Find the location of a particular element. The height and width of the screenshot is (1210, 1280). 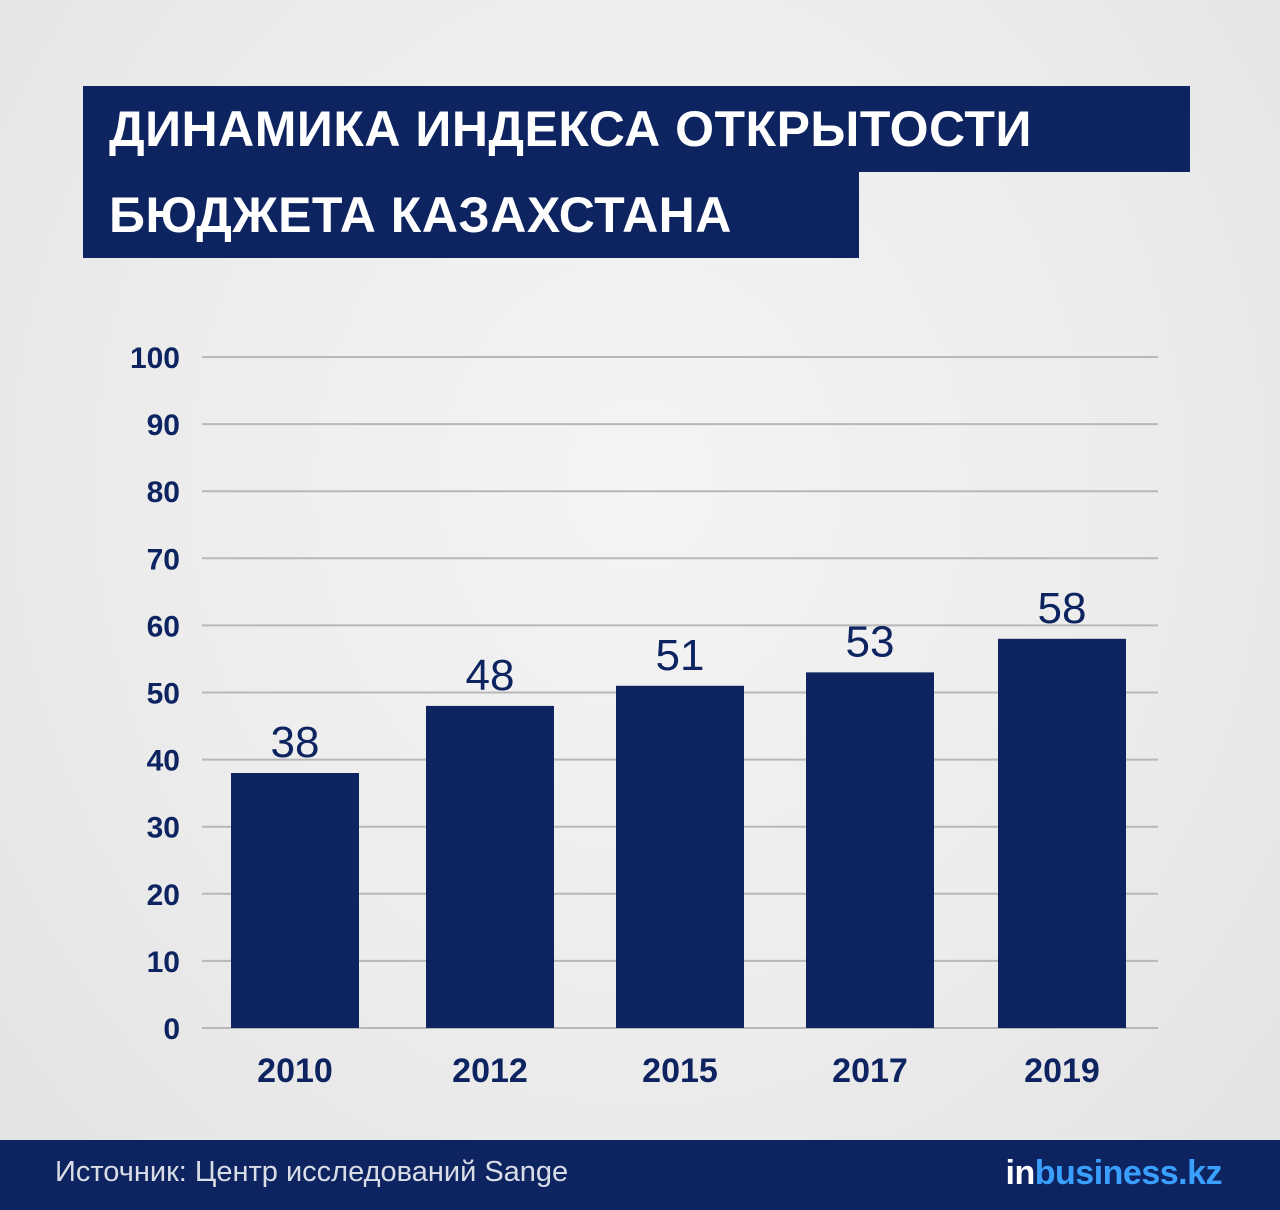

chart-title-line-2: БЮДЖЕТА КАЗАХСТАНА is located at coordinates (471, 215).